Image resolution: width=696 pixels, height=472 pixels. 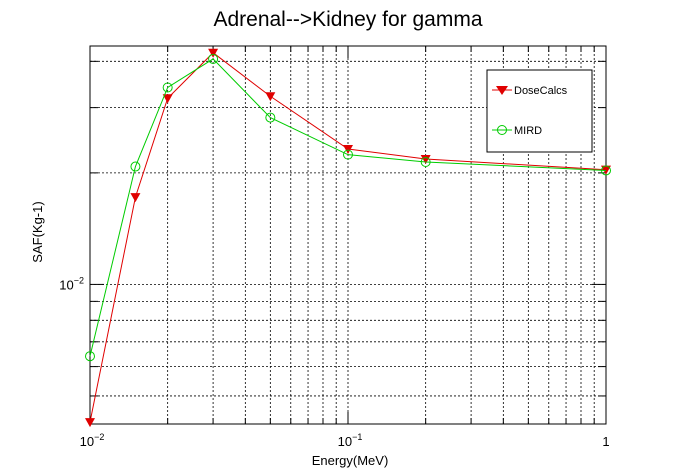 I want to click on y-tick-label: 10−2, so click(x=71, y=283).